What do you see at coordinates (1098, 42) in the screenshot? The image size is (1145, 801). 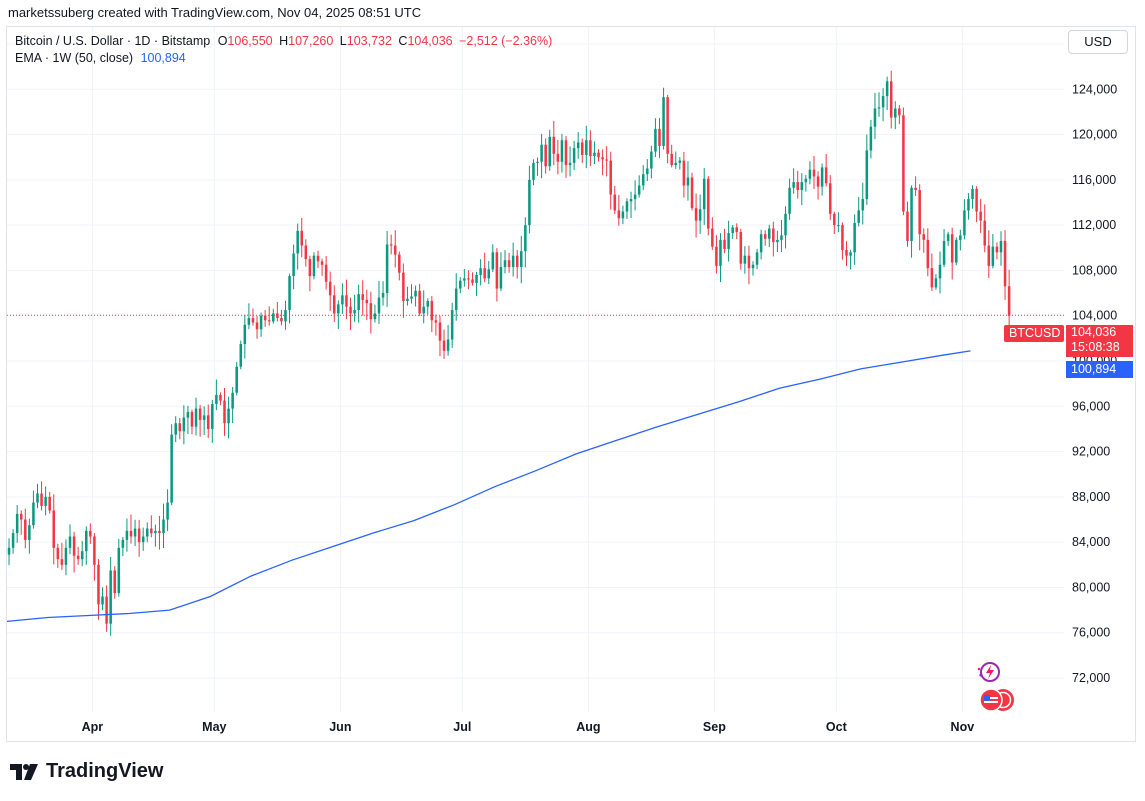 I see `currency-button: USD` at bounding box center [1098, 42].